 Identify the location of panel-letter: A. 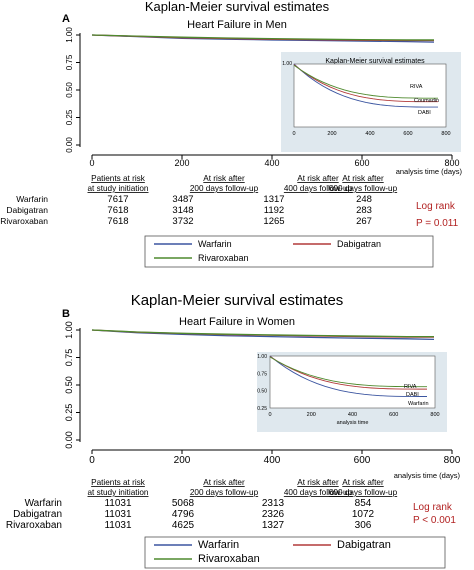
(66, 19).